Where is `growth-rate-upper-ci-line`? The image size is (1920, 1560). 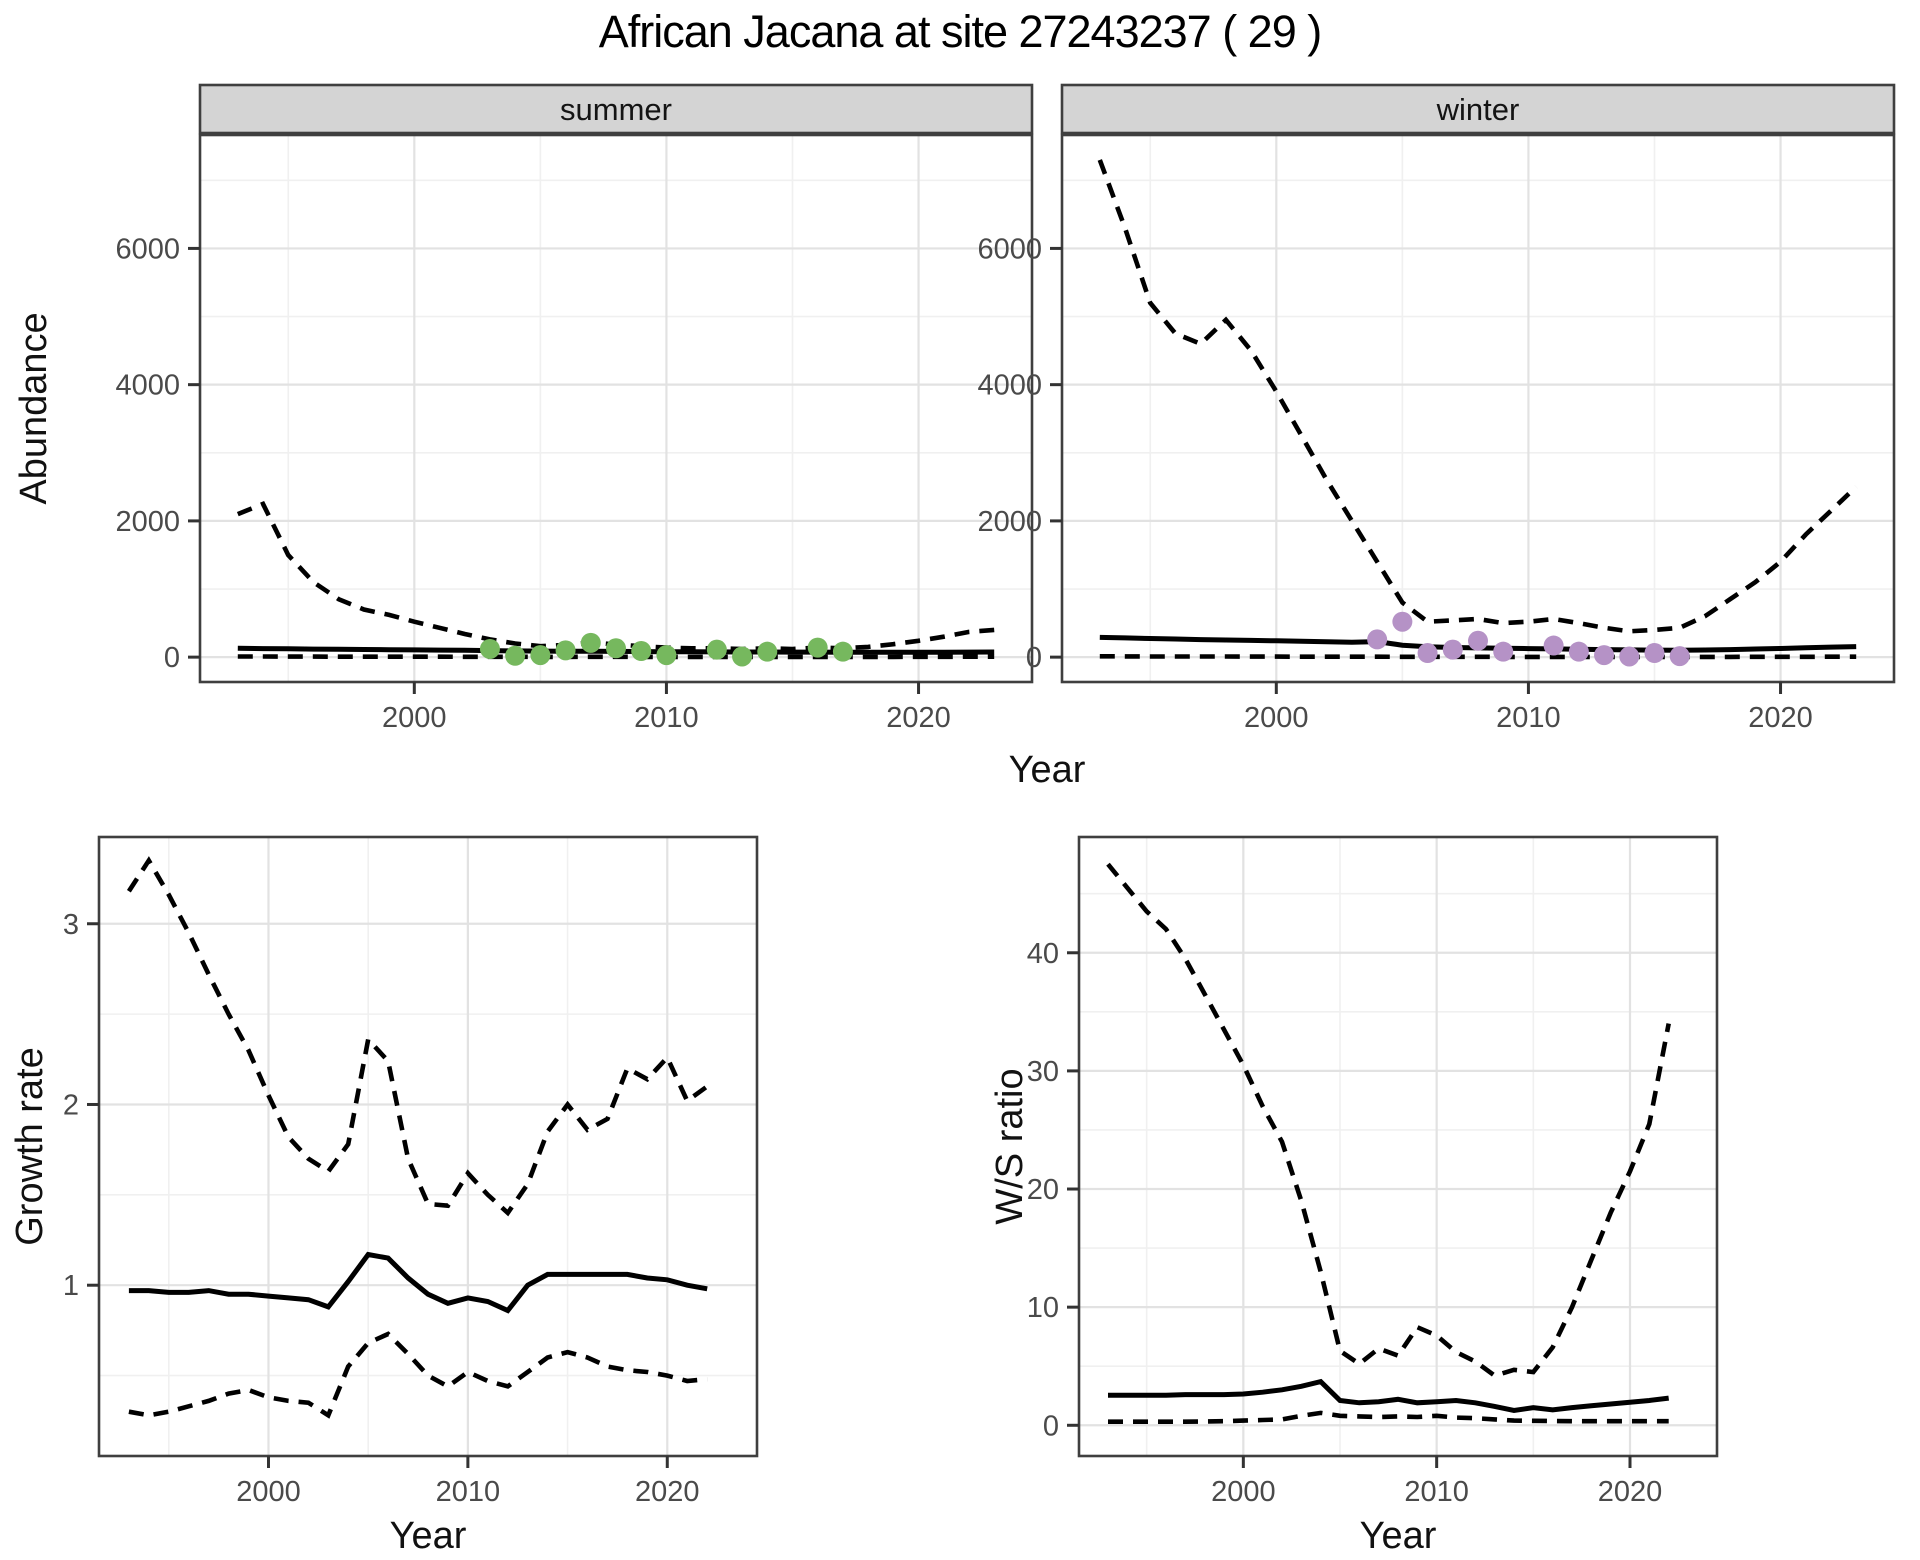
growth-rate-upper-ci-line is located at coordinates (417, 1036).